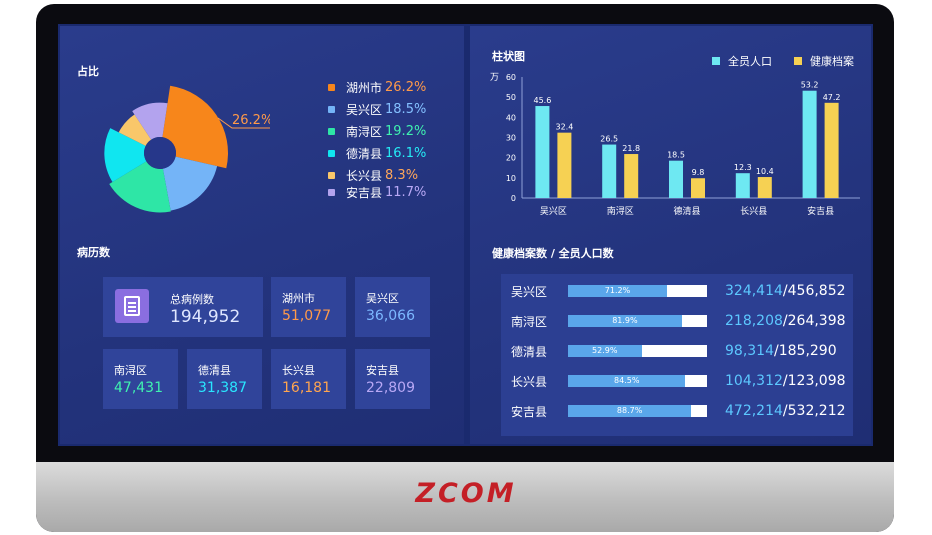 This screenshot has width=932, height=535. Describe the element at coordinates (308, 379) in the screenshot. I see `region-card-changxing: 长兴县 16,181` at that location.